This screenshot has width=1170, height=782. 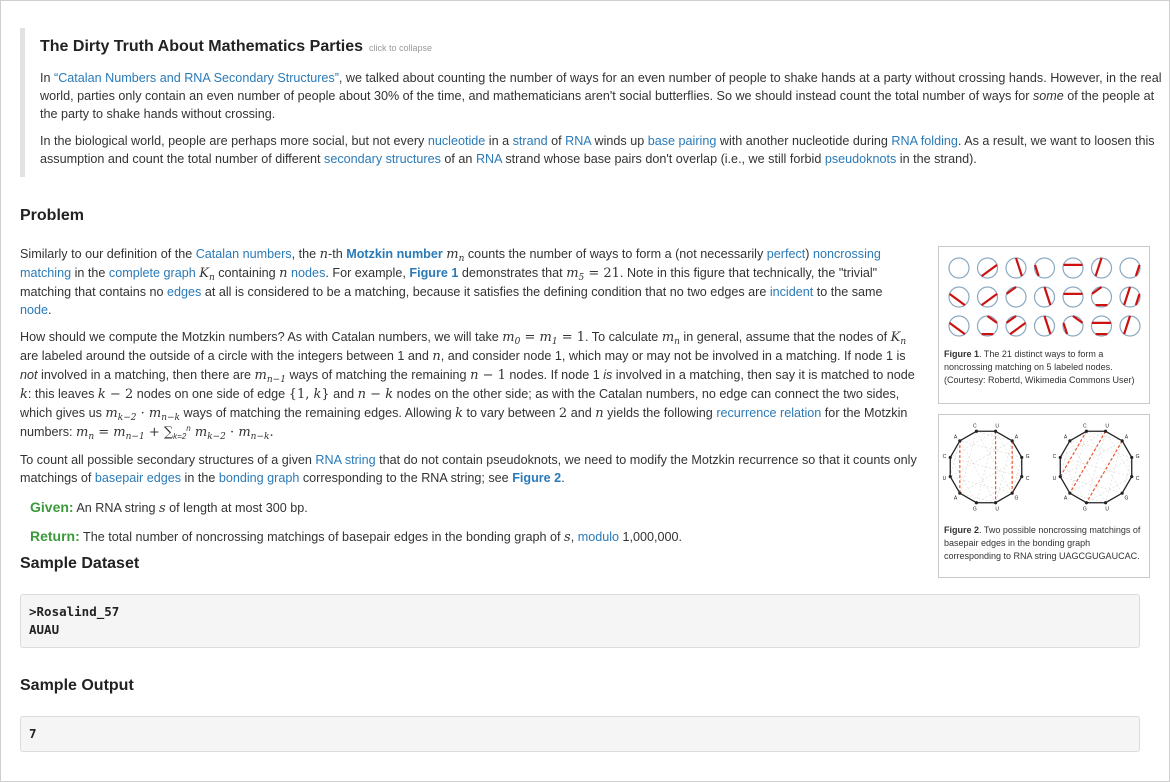 What do you see at coordinates (259, 478) in the screenshot?
I see `bonding-graph-link: bonding graph` at bounding box center [259, 478].